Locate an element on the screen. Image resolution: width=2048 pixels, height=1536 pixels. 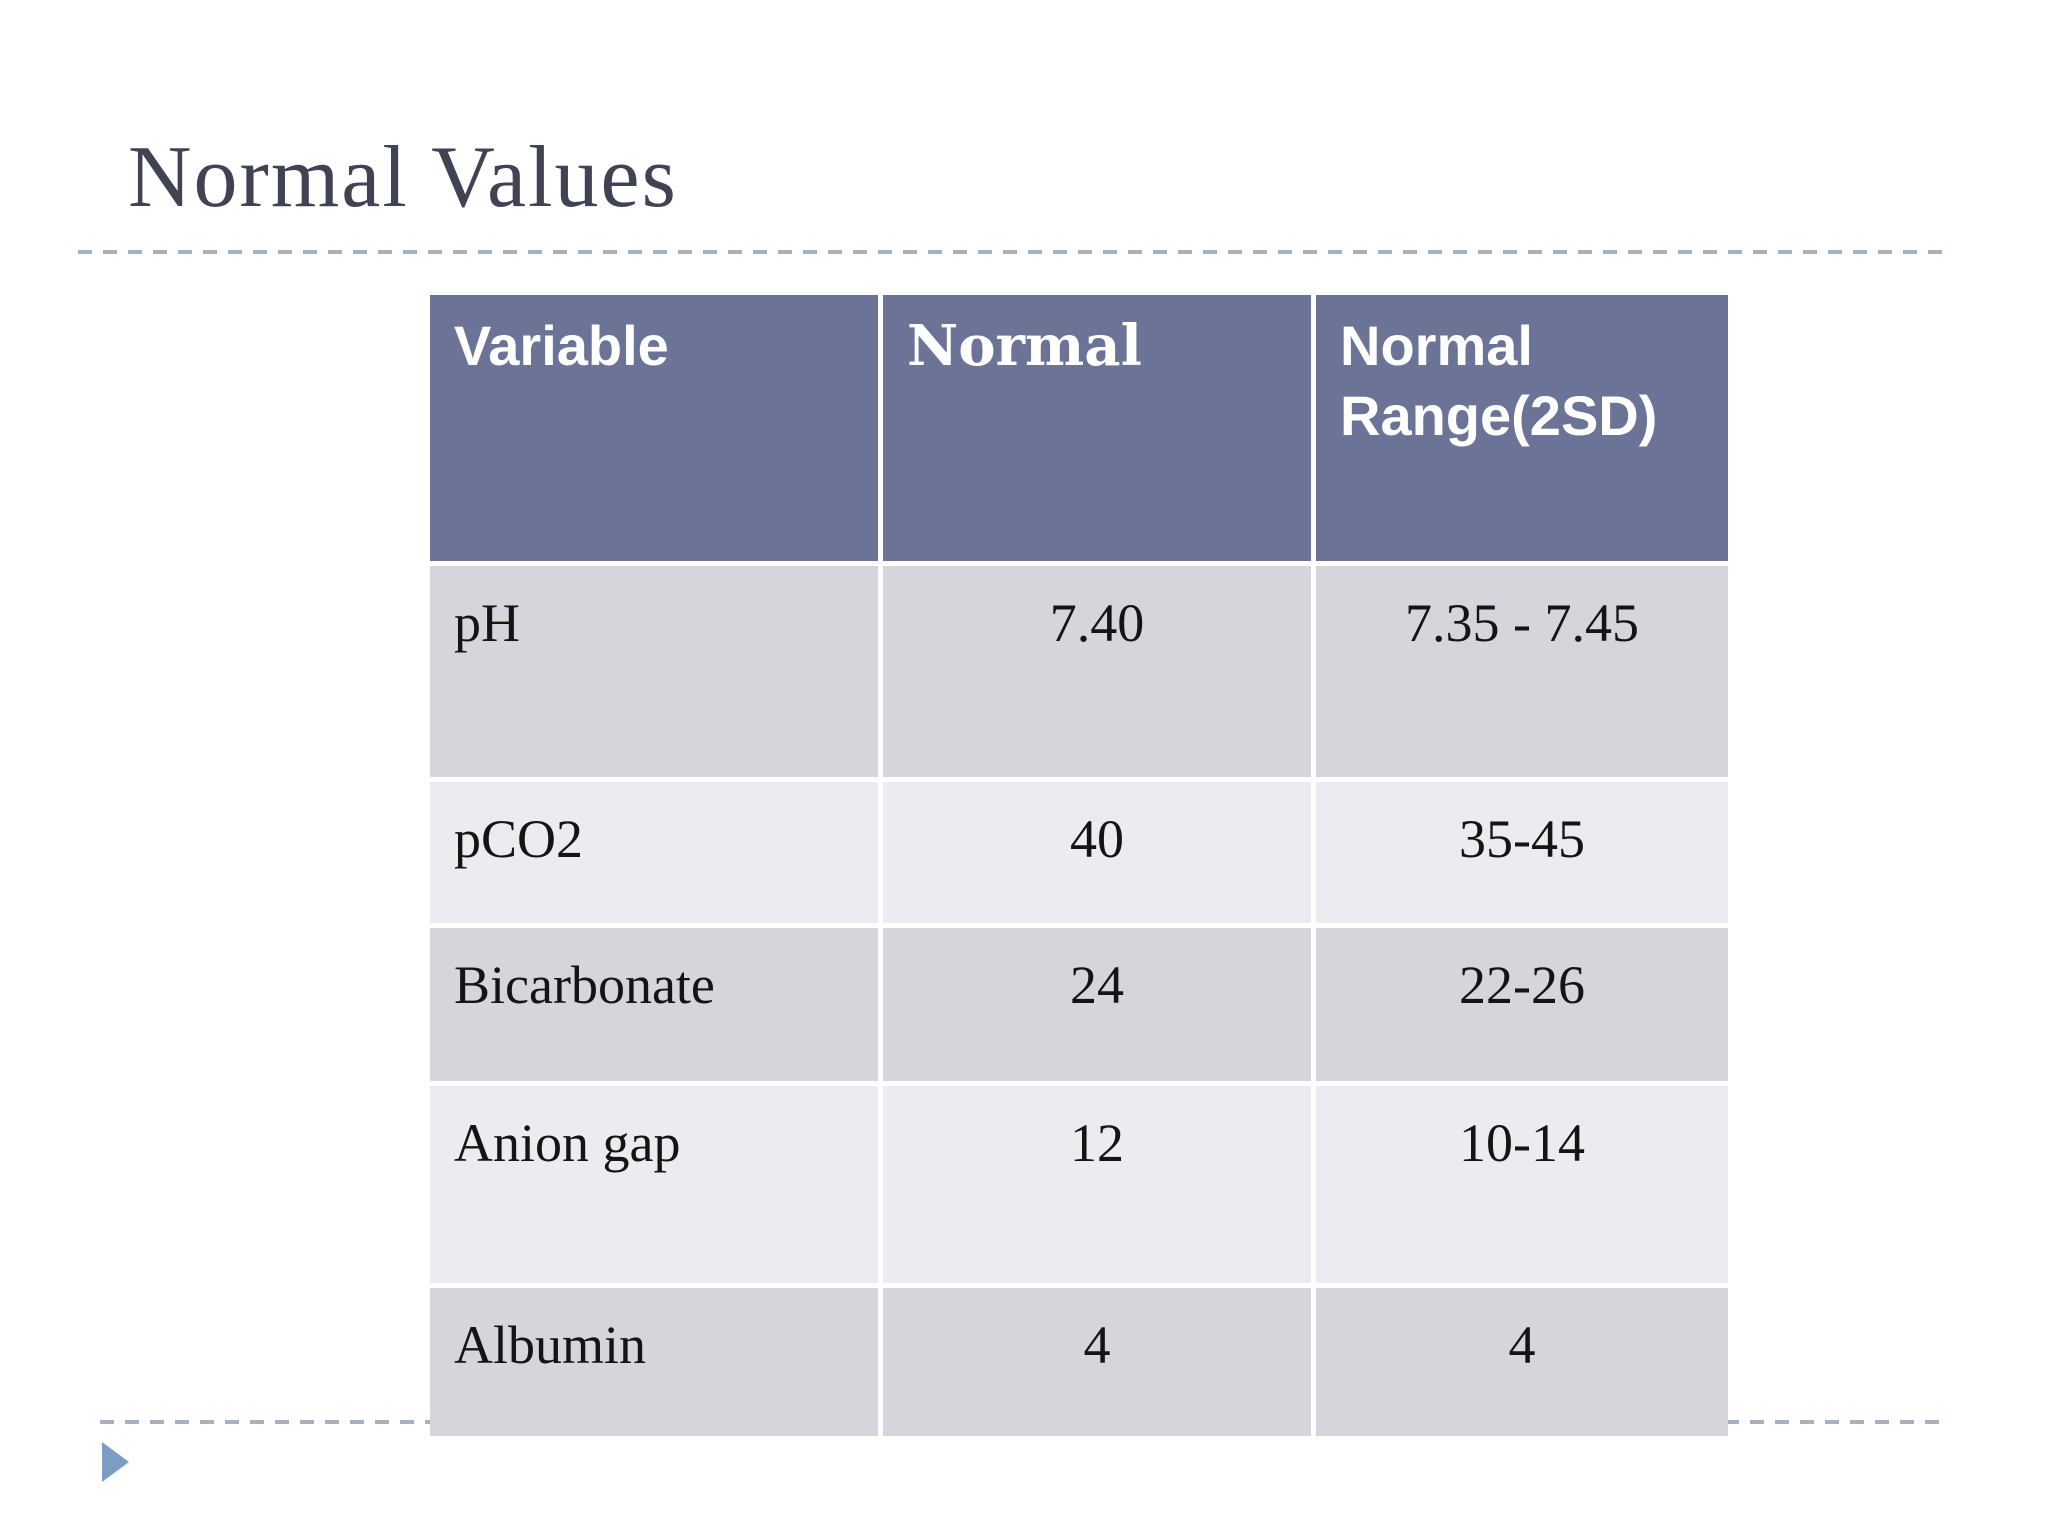
table-cell-variable: pCO2 is located at coordinates (654, 852).